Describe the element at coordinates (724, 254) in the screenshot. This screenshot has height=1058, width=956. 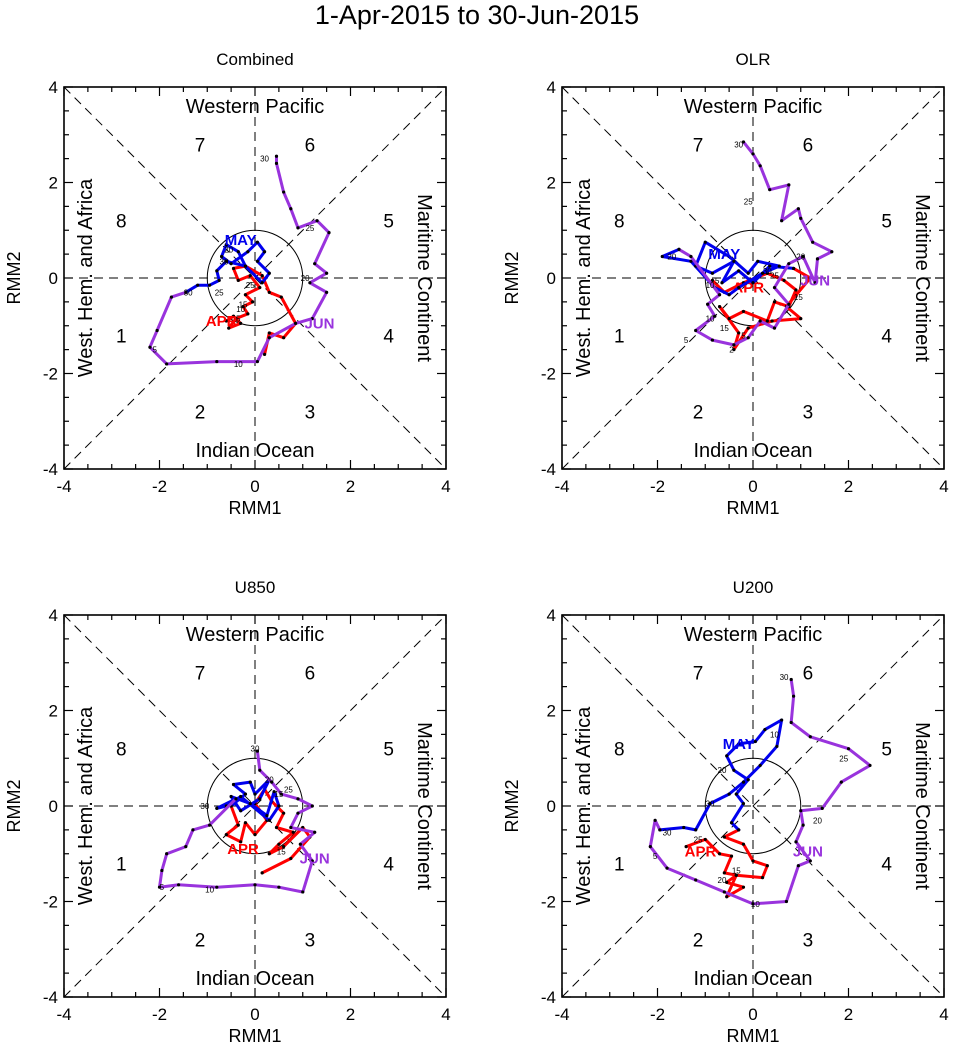
I see `month-label-may: MAY` at that location.